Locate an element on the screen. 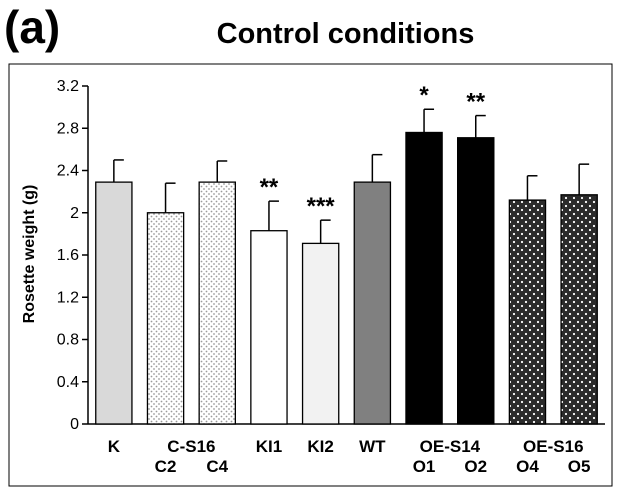 The image size is (621, 492). bar-WT is located at coordinates (372, 303).